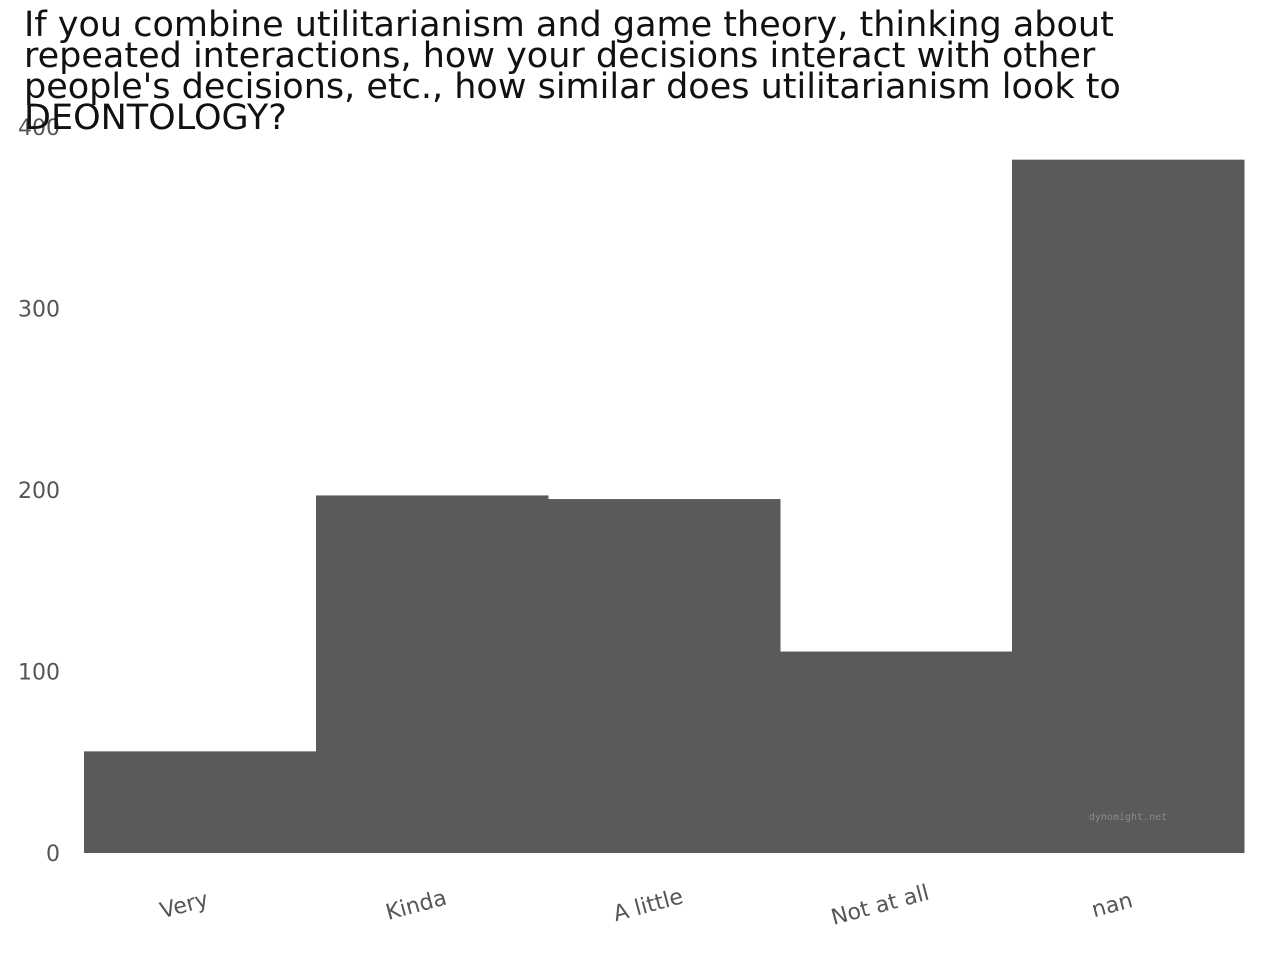 The width and height of the screenshot is (1280, 960). Describe the element at coordinates (1112, 905) in the screenshot. I see `x-category-label-nan: nan` at that location.